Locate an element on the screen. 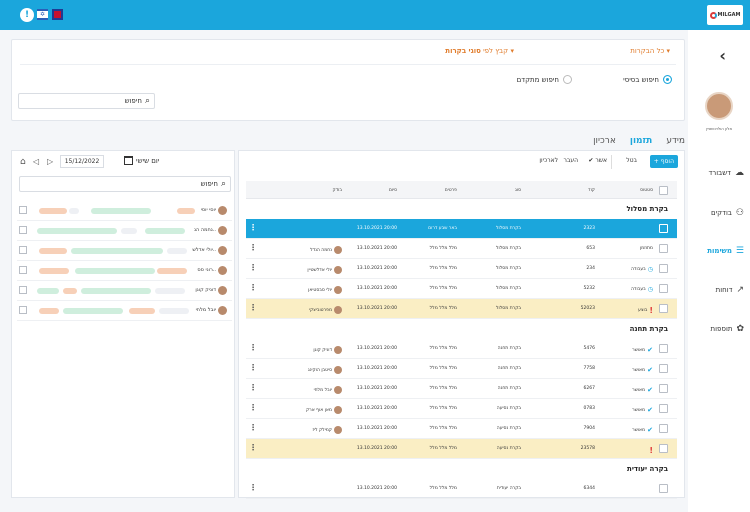 This screenshot has height=512, width=750. basic-search-radio: חיפוש בסיסי is located at coordinates (647, 79).